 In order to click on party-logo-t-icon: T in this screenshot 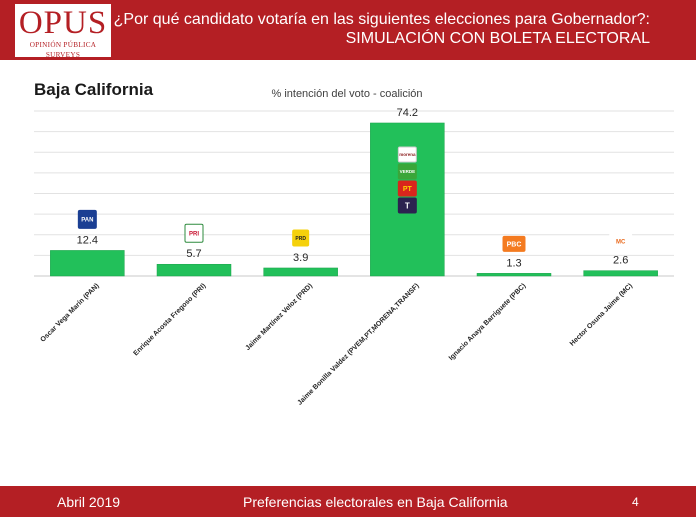, I will do `click(407, 205)`.